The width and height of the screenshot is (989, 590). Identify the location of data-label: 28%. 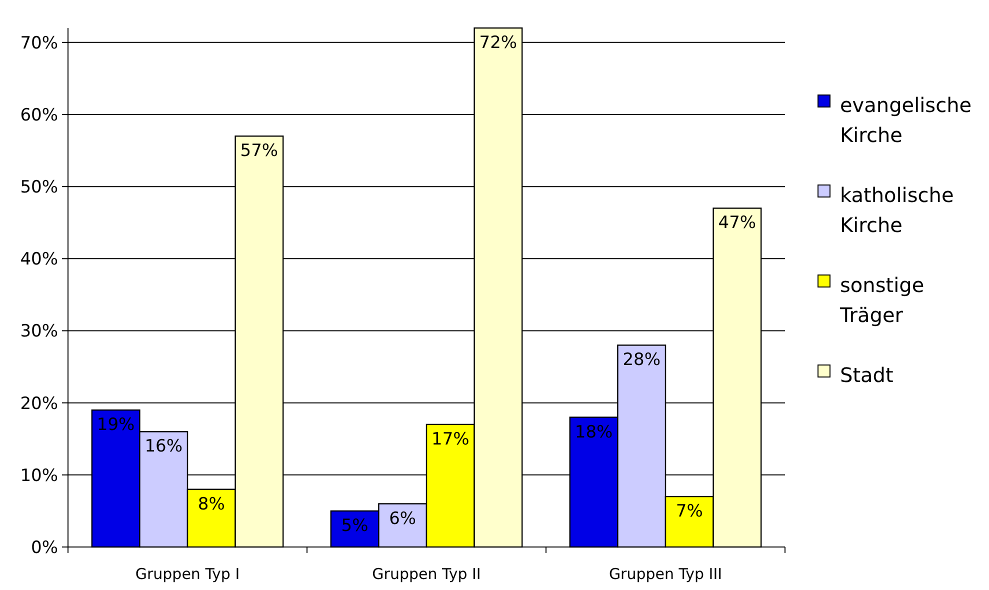
(641, 360).